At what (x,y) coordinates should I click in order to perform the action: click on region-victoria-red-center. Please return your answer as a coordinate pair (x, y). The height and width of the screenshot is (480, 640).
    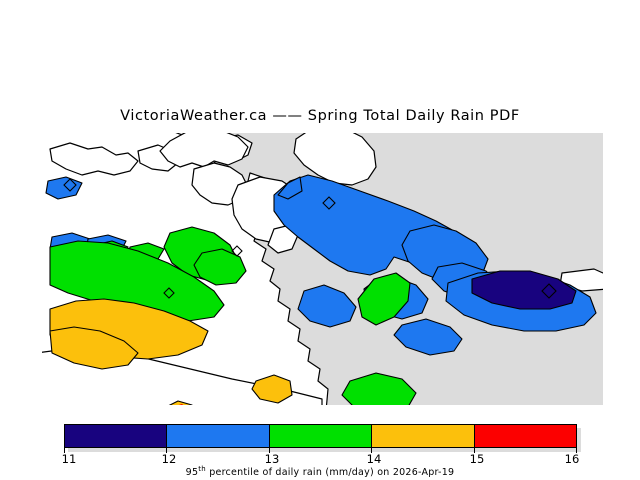
    Looking at the image, I should click on (181, 404).